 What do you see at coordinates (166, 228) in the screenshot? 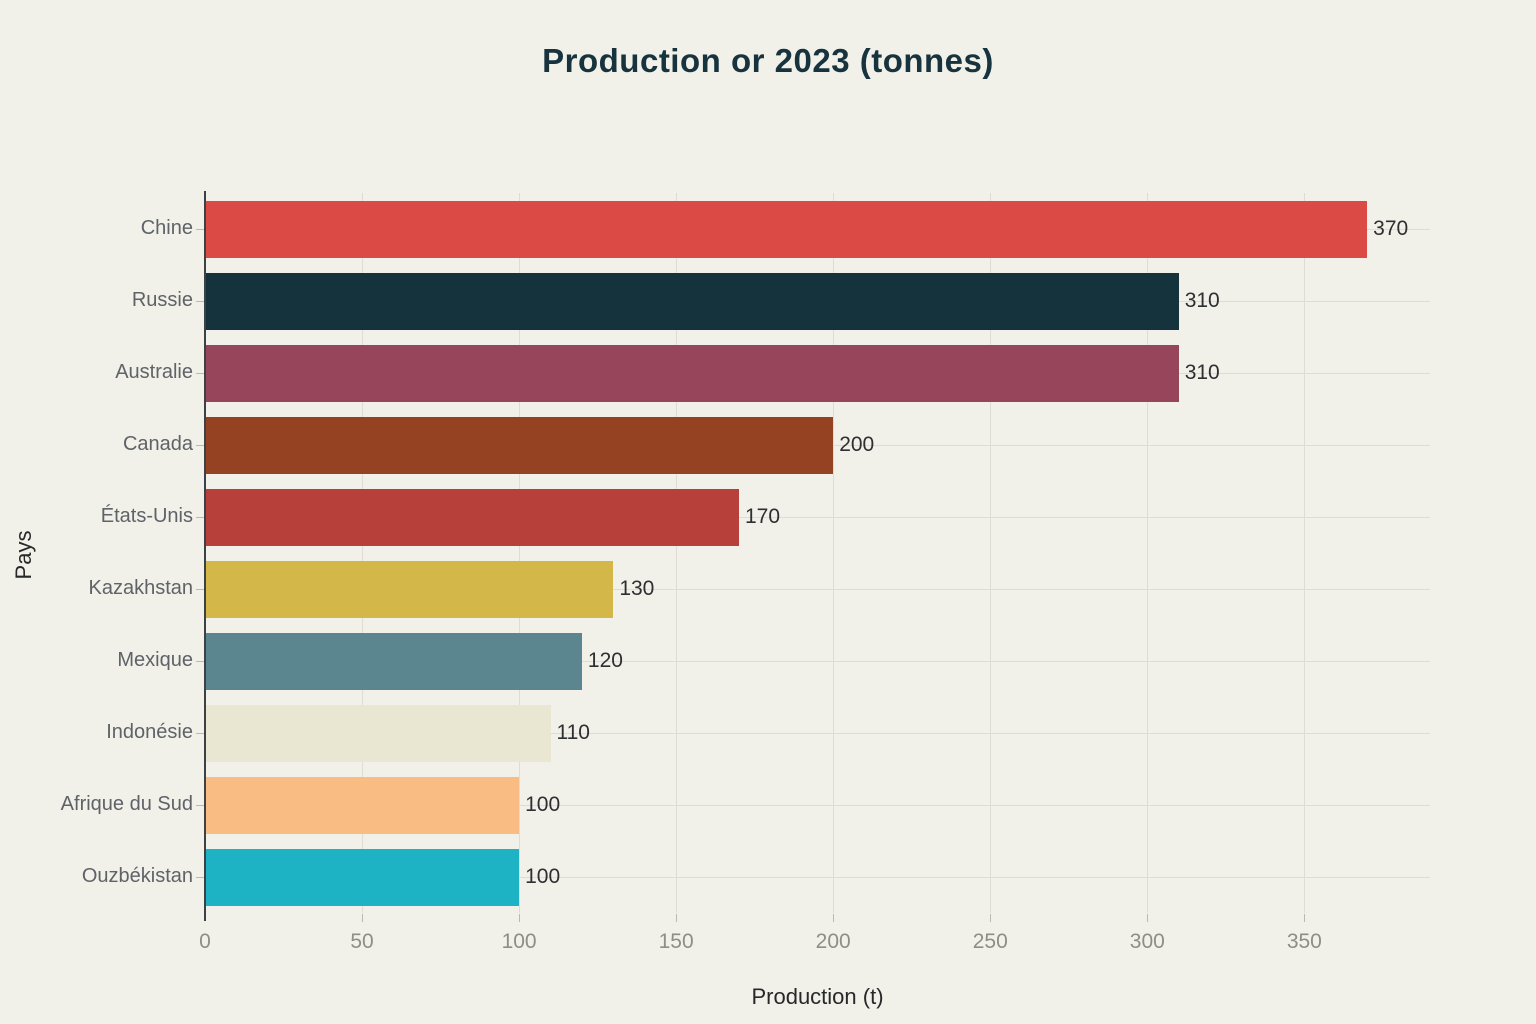
I see `y-category-label: Chine` at bounding box center [166, 228].